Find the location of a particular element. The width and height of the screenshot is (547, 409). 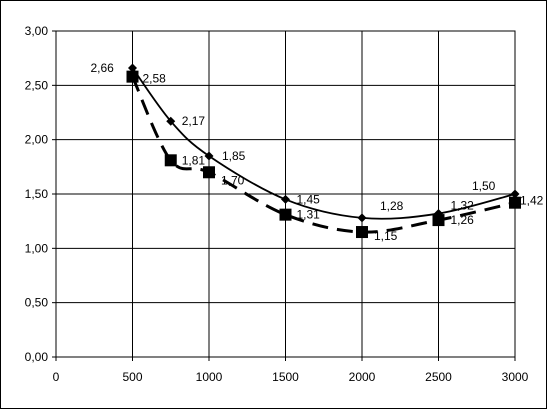

series-2-data-label: 1,42 is located at coordinates (532, 201).